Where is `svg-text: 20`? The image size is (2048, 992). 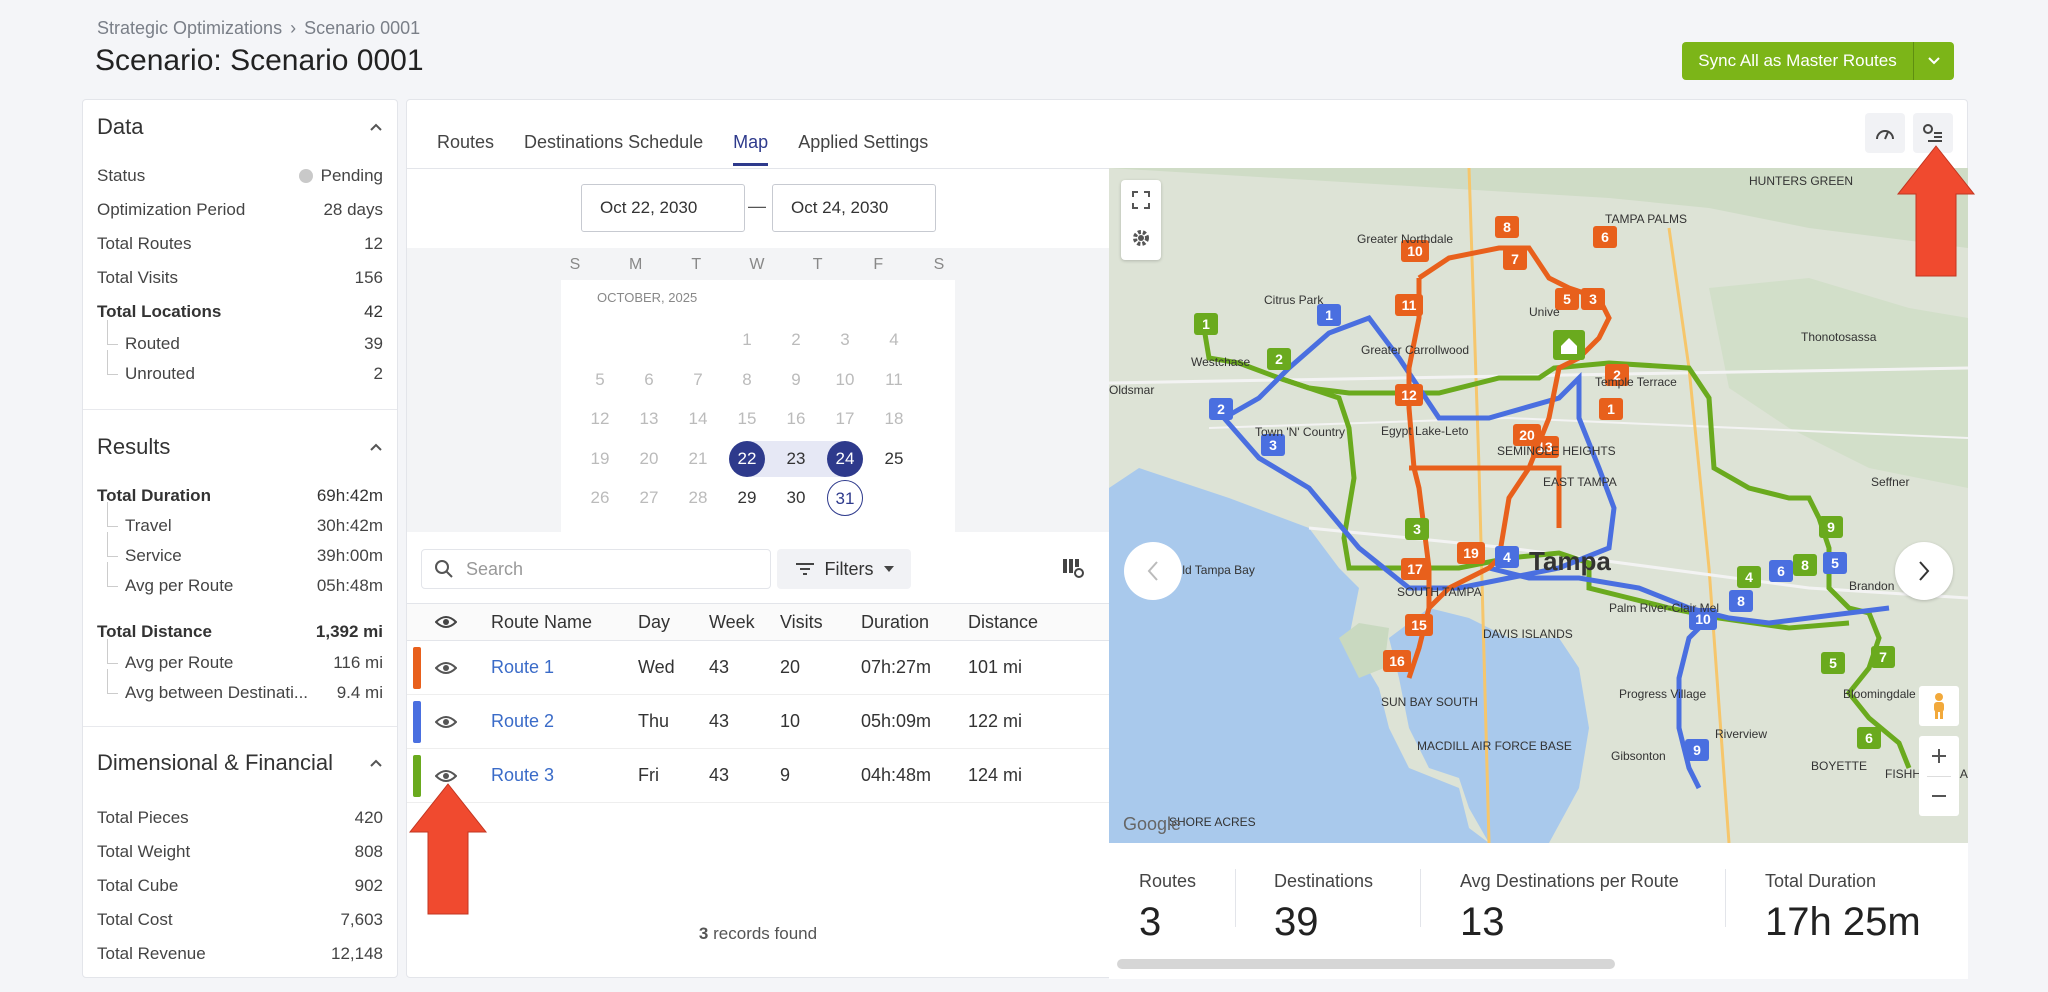 svg-text: 20 is located at coordinates (1527, 435).